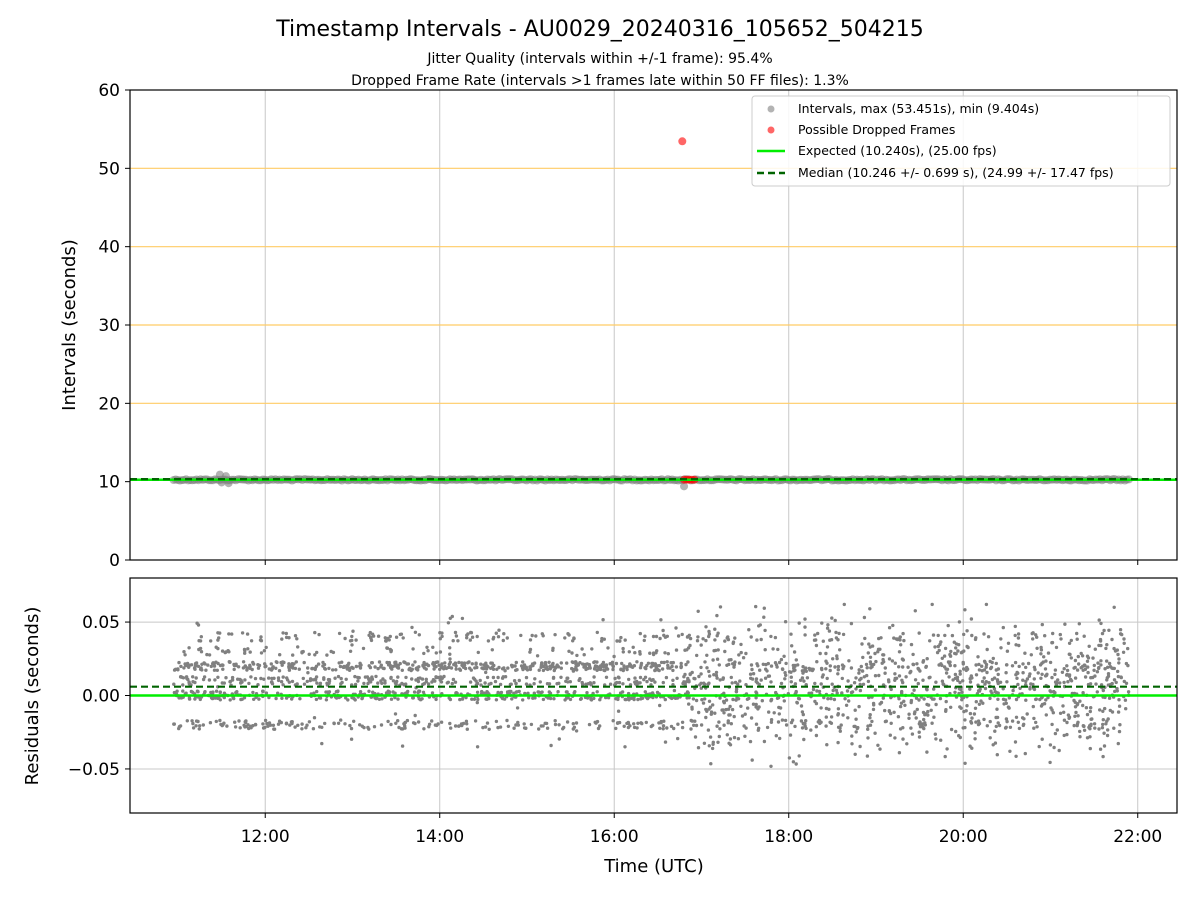 The height and width of the screenshot is (904, 1200). I want to click on intervals-y-tick-label: 60, so click(109, 91).